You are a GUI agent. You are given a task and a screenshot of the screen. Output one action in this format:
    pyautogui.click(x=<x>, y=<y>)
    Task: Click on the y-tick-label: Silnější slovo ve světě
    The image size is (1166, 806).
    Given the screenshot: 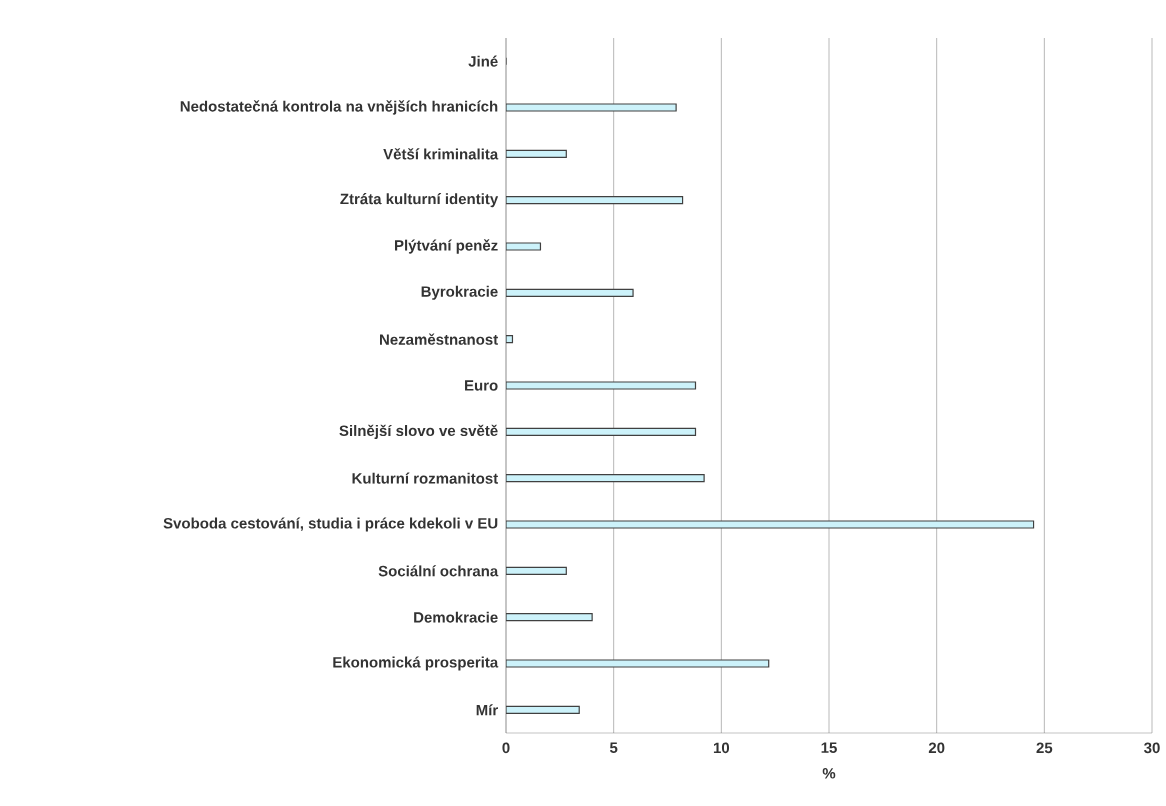 What is the action you would take?
    pyautogui.click(x=418, y=431)
    